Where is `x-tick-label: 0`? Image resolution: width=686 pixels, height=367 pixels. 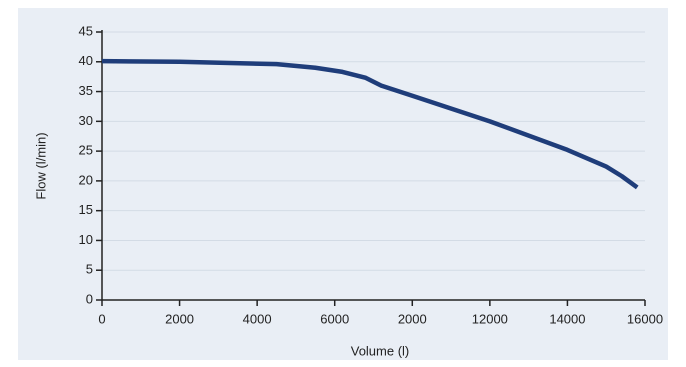
x-tick-label: 0 is located at coordinates (101, 318).